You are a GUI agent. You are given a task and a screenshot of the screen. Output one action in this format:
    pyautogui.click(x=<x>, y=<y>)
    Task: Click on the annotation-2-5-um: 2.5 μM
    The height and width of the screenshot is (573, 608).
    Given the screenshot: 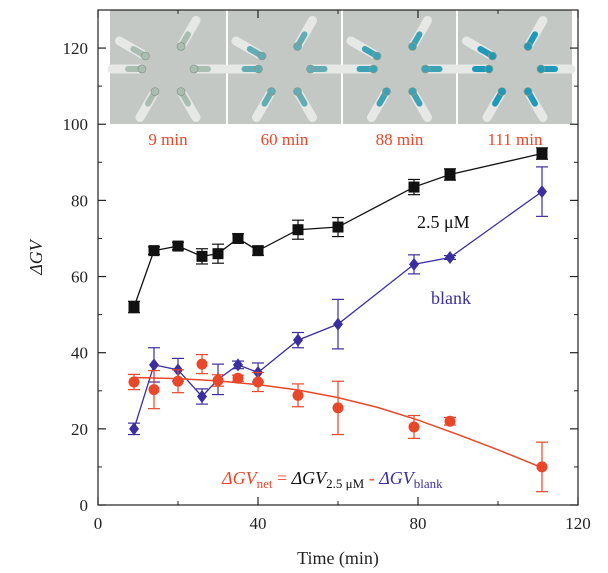 What is the action you would take?
    pyautogui.click(x=443, y=222)
    